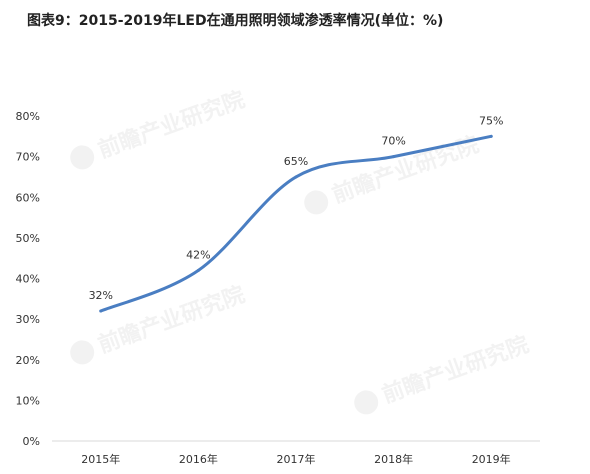  Describe the element at coordinates (198, 254) in the screenshot. I see `data-label: 42%` at that location.